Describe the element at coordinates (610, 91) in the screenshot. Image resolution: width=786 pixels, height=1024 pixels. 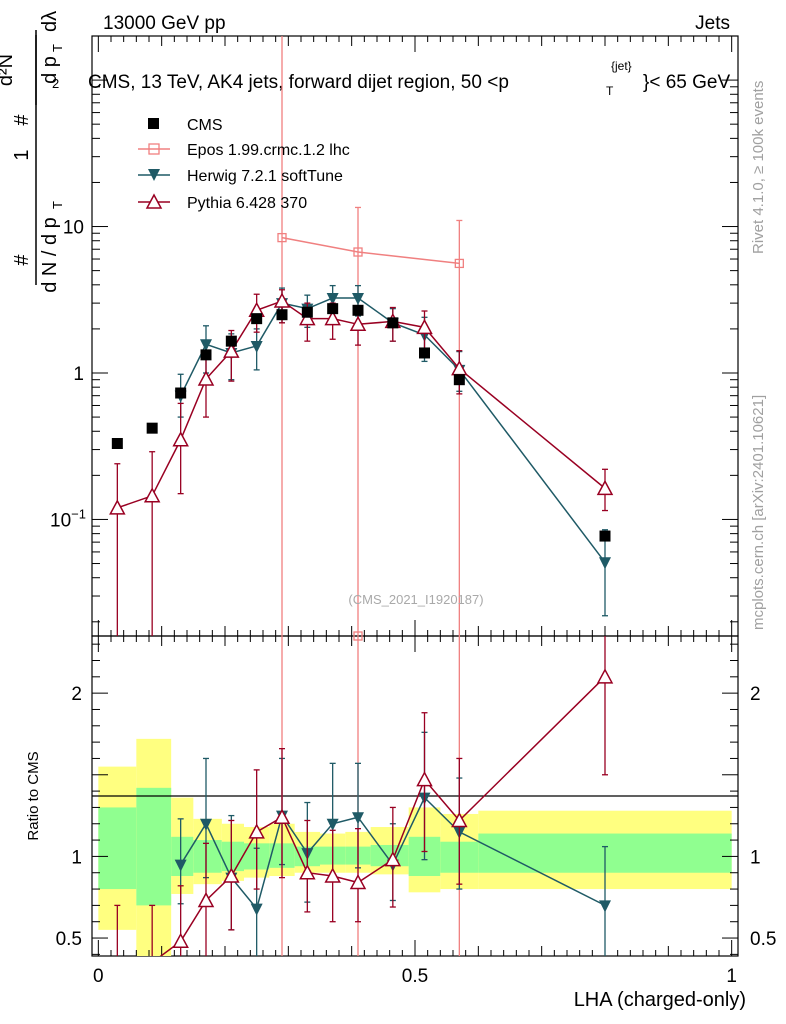
I see `title-sub: T` at that location.